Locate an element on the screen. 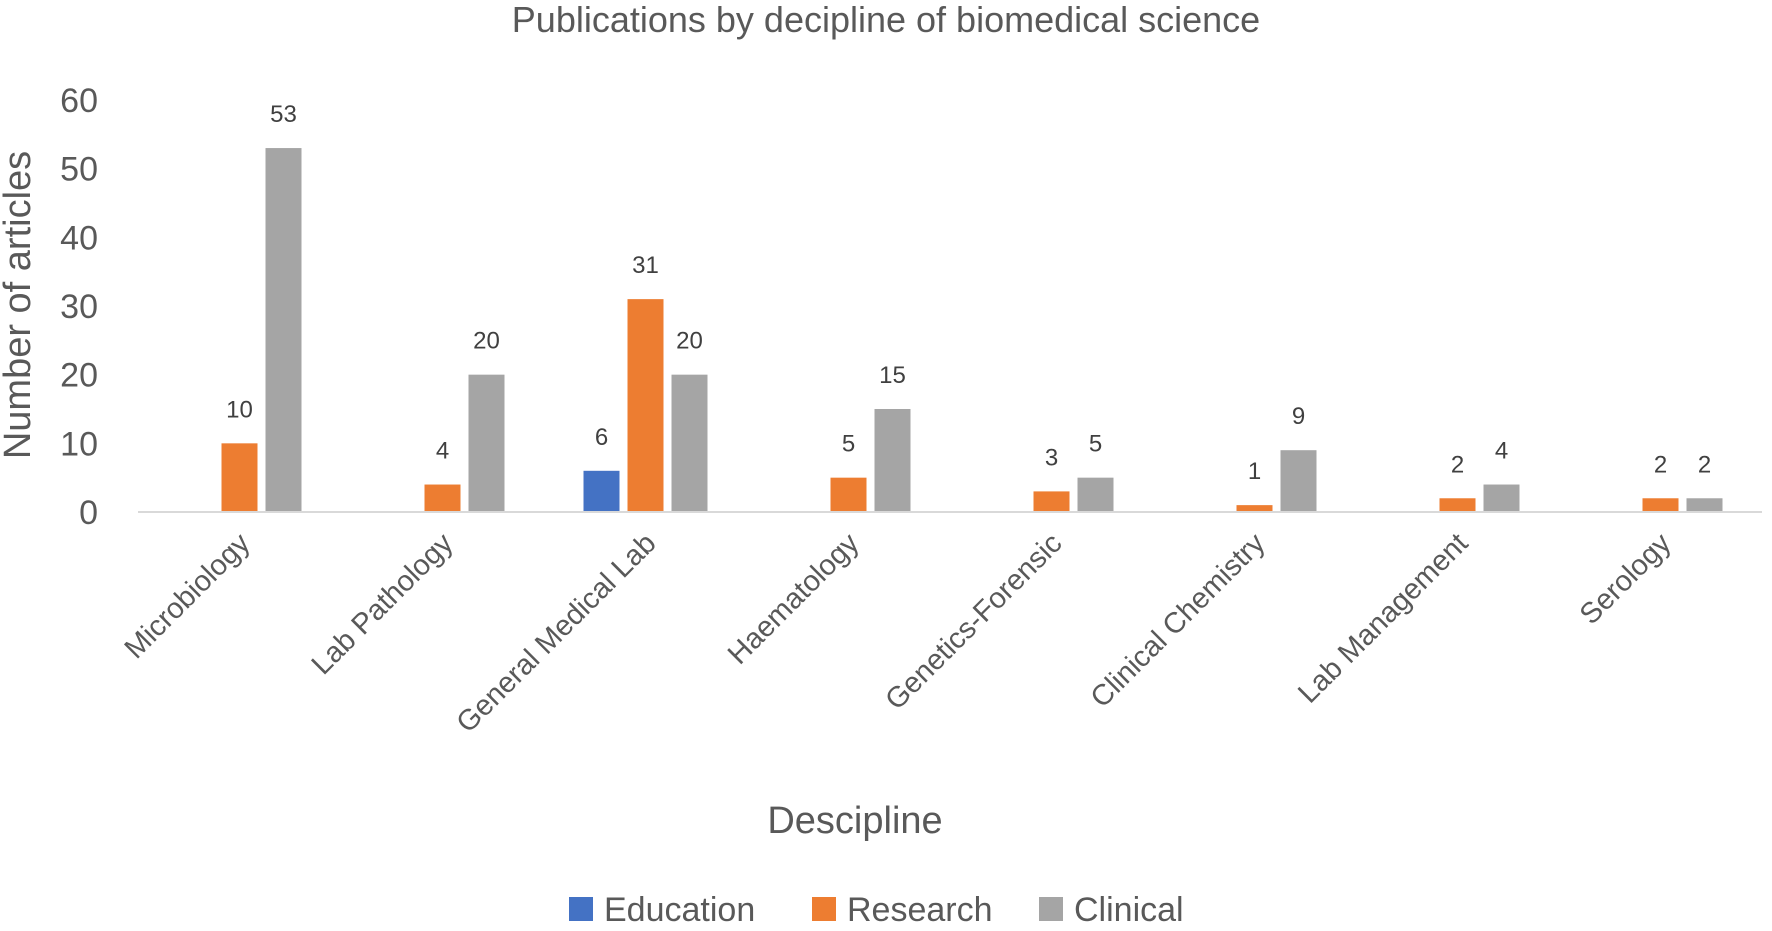 The image size is (1772, 931). legend-label-research: Research is located at coordinates (920, 910).